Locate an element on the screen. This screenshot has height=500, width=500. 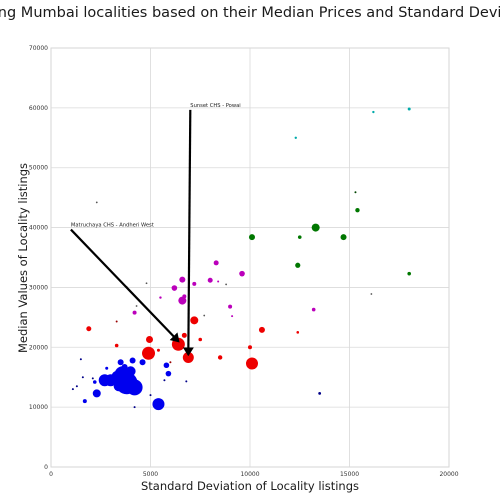
y-tick-label: 50000 is located at coordinates (38, 168).